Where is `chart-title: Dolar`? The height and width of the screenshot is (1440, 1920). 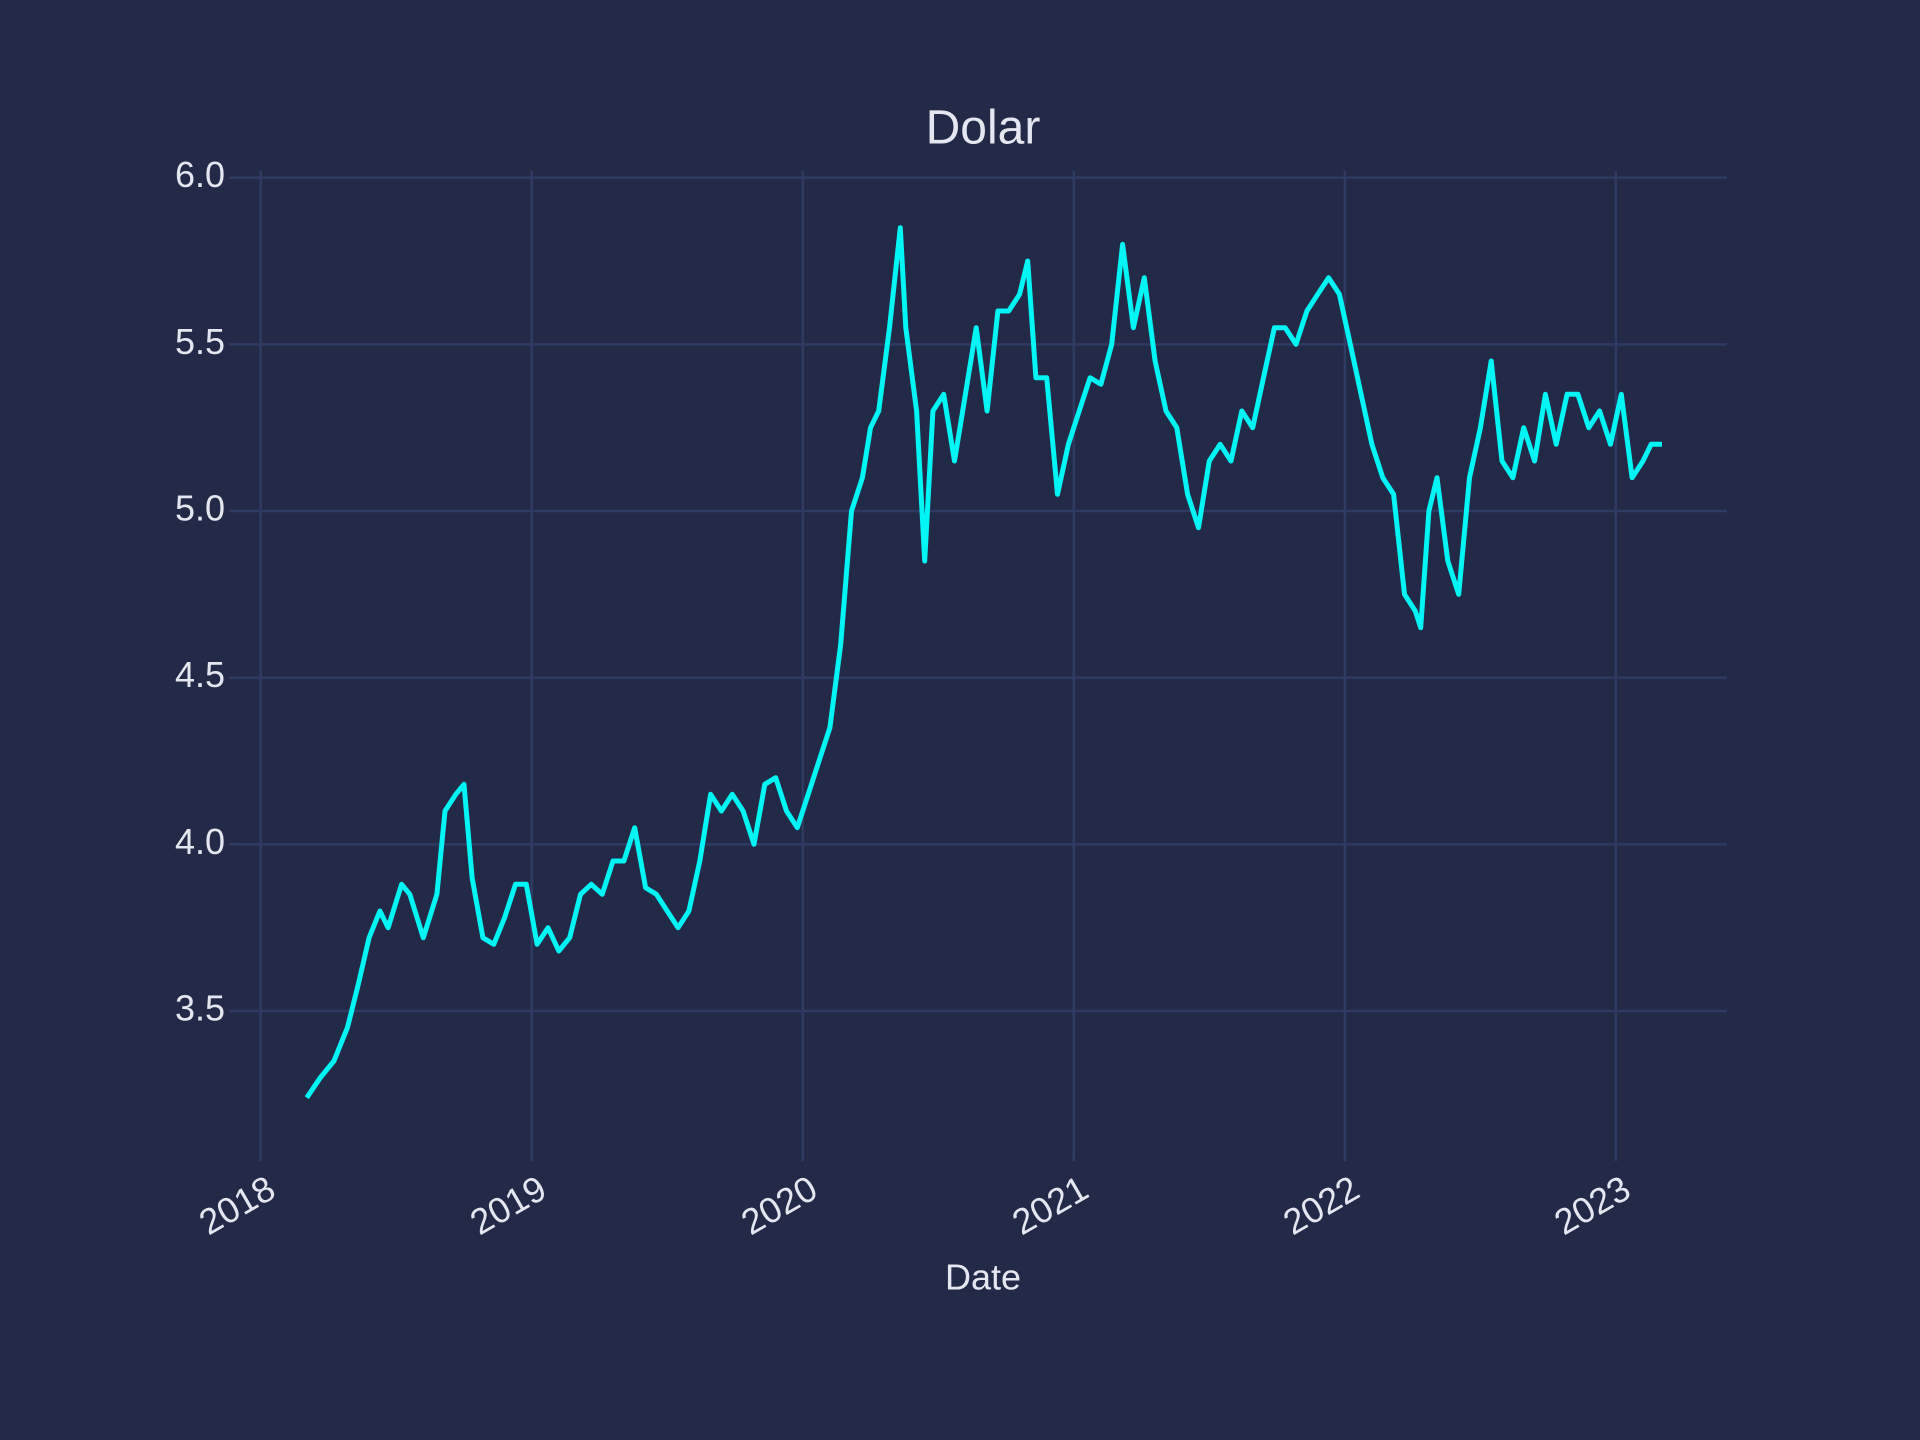 chart-title: Dolar is located at coordinates (983, 128).